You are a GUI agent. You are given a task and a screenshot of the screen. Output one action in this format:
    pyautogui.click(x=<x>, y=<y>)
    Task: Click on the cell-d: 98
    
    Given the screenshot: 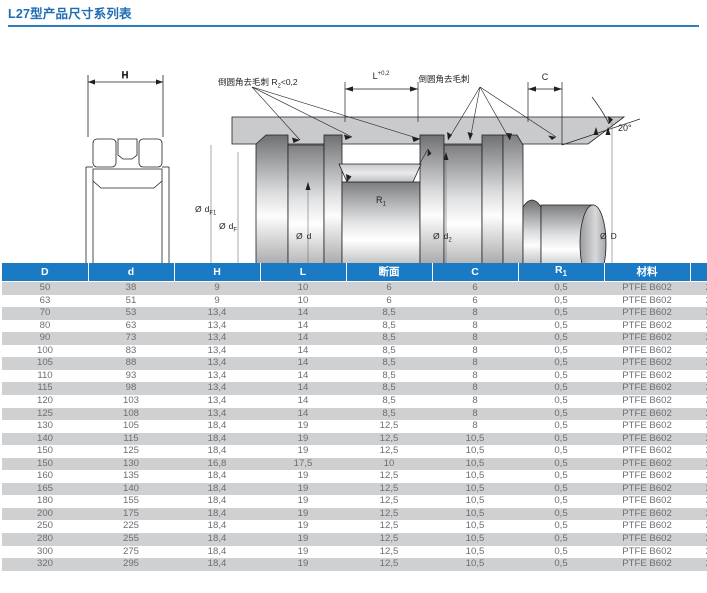 What is the action you would take?
    pyautogui.click(x=131, y=389)
    